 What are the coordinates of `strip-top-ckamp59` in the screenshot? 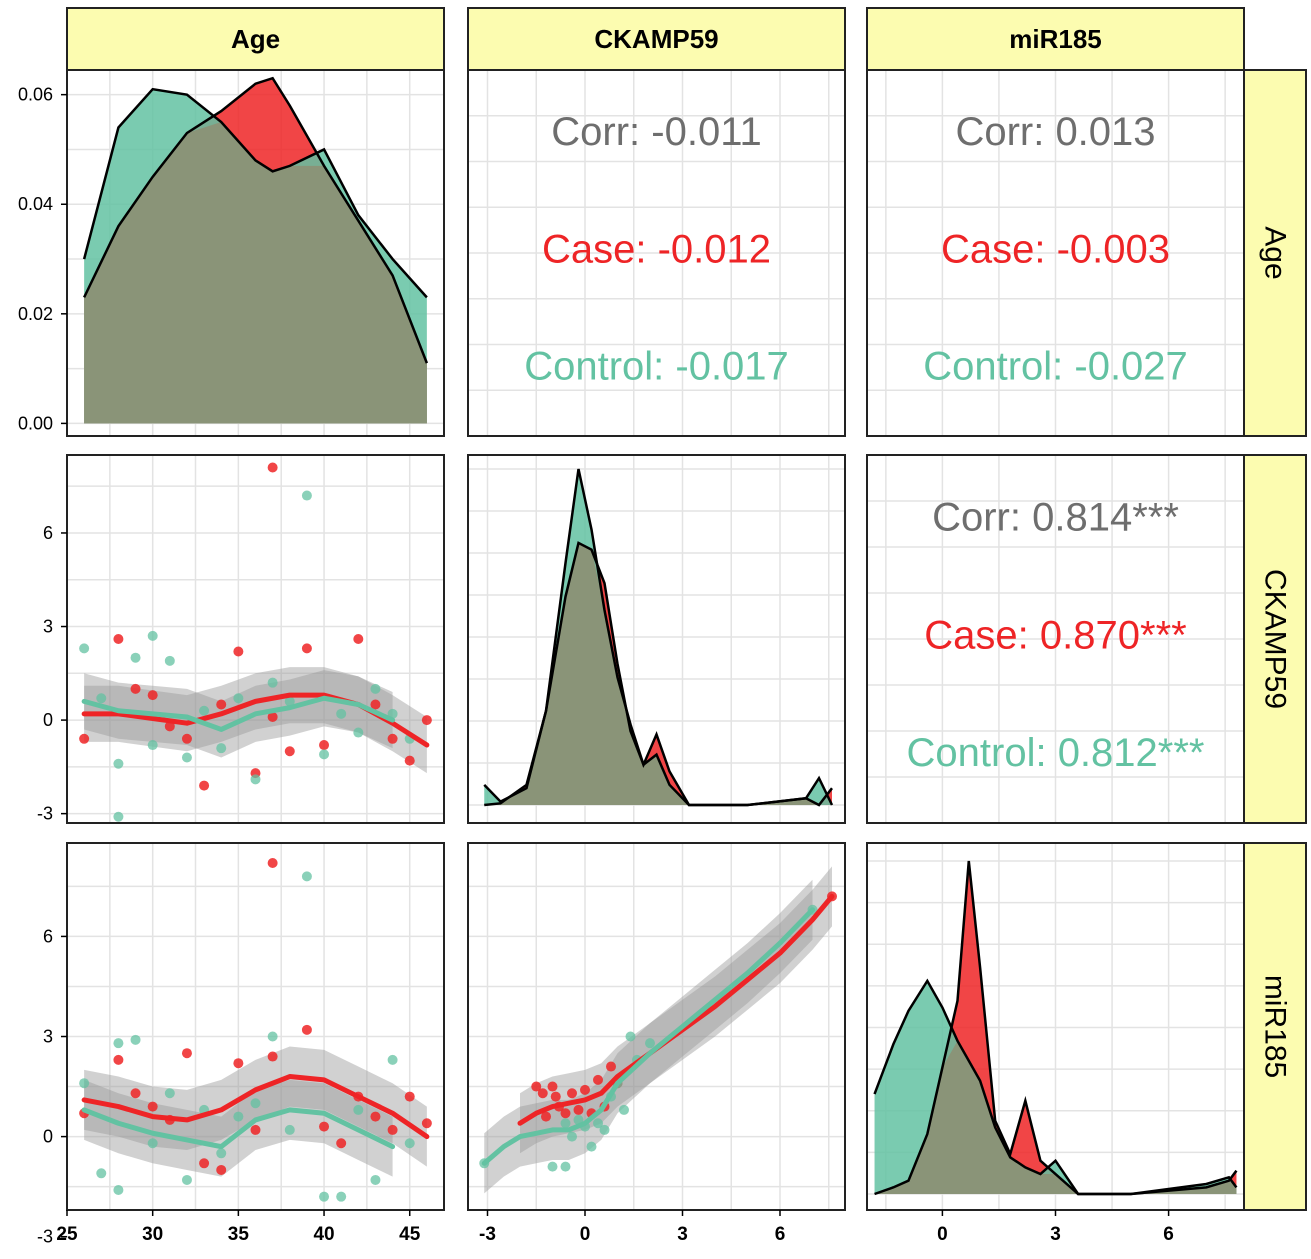 It's located at (656, 39).